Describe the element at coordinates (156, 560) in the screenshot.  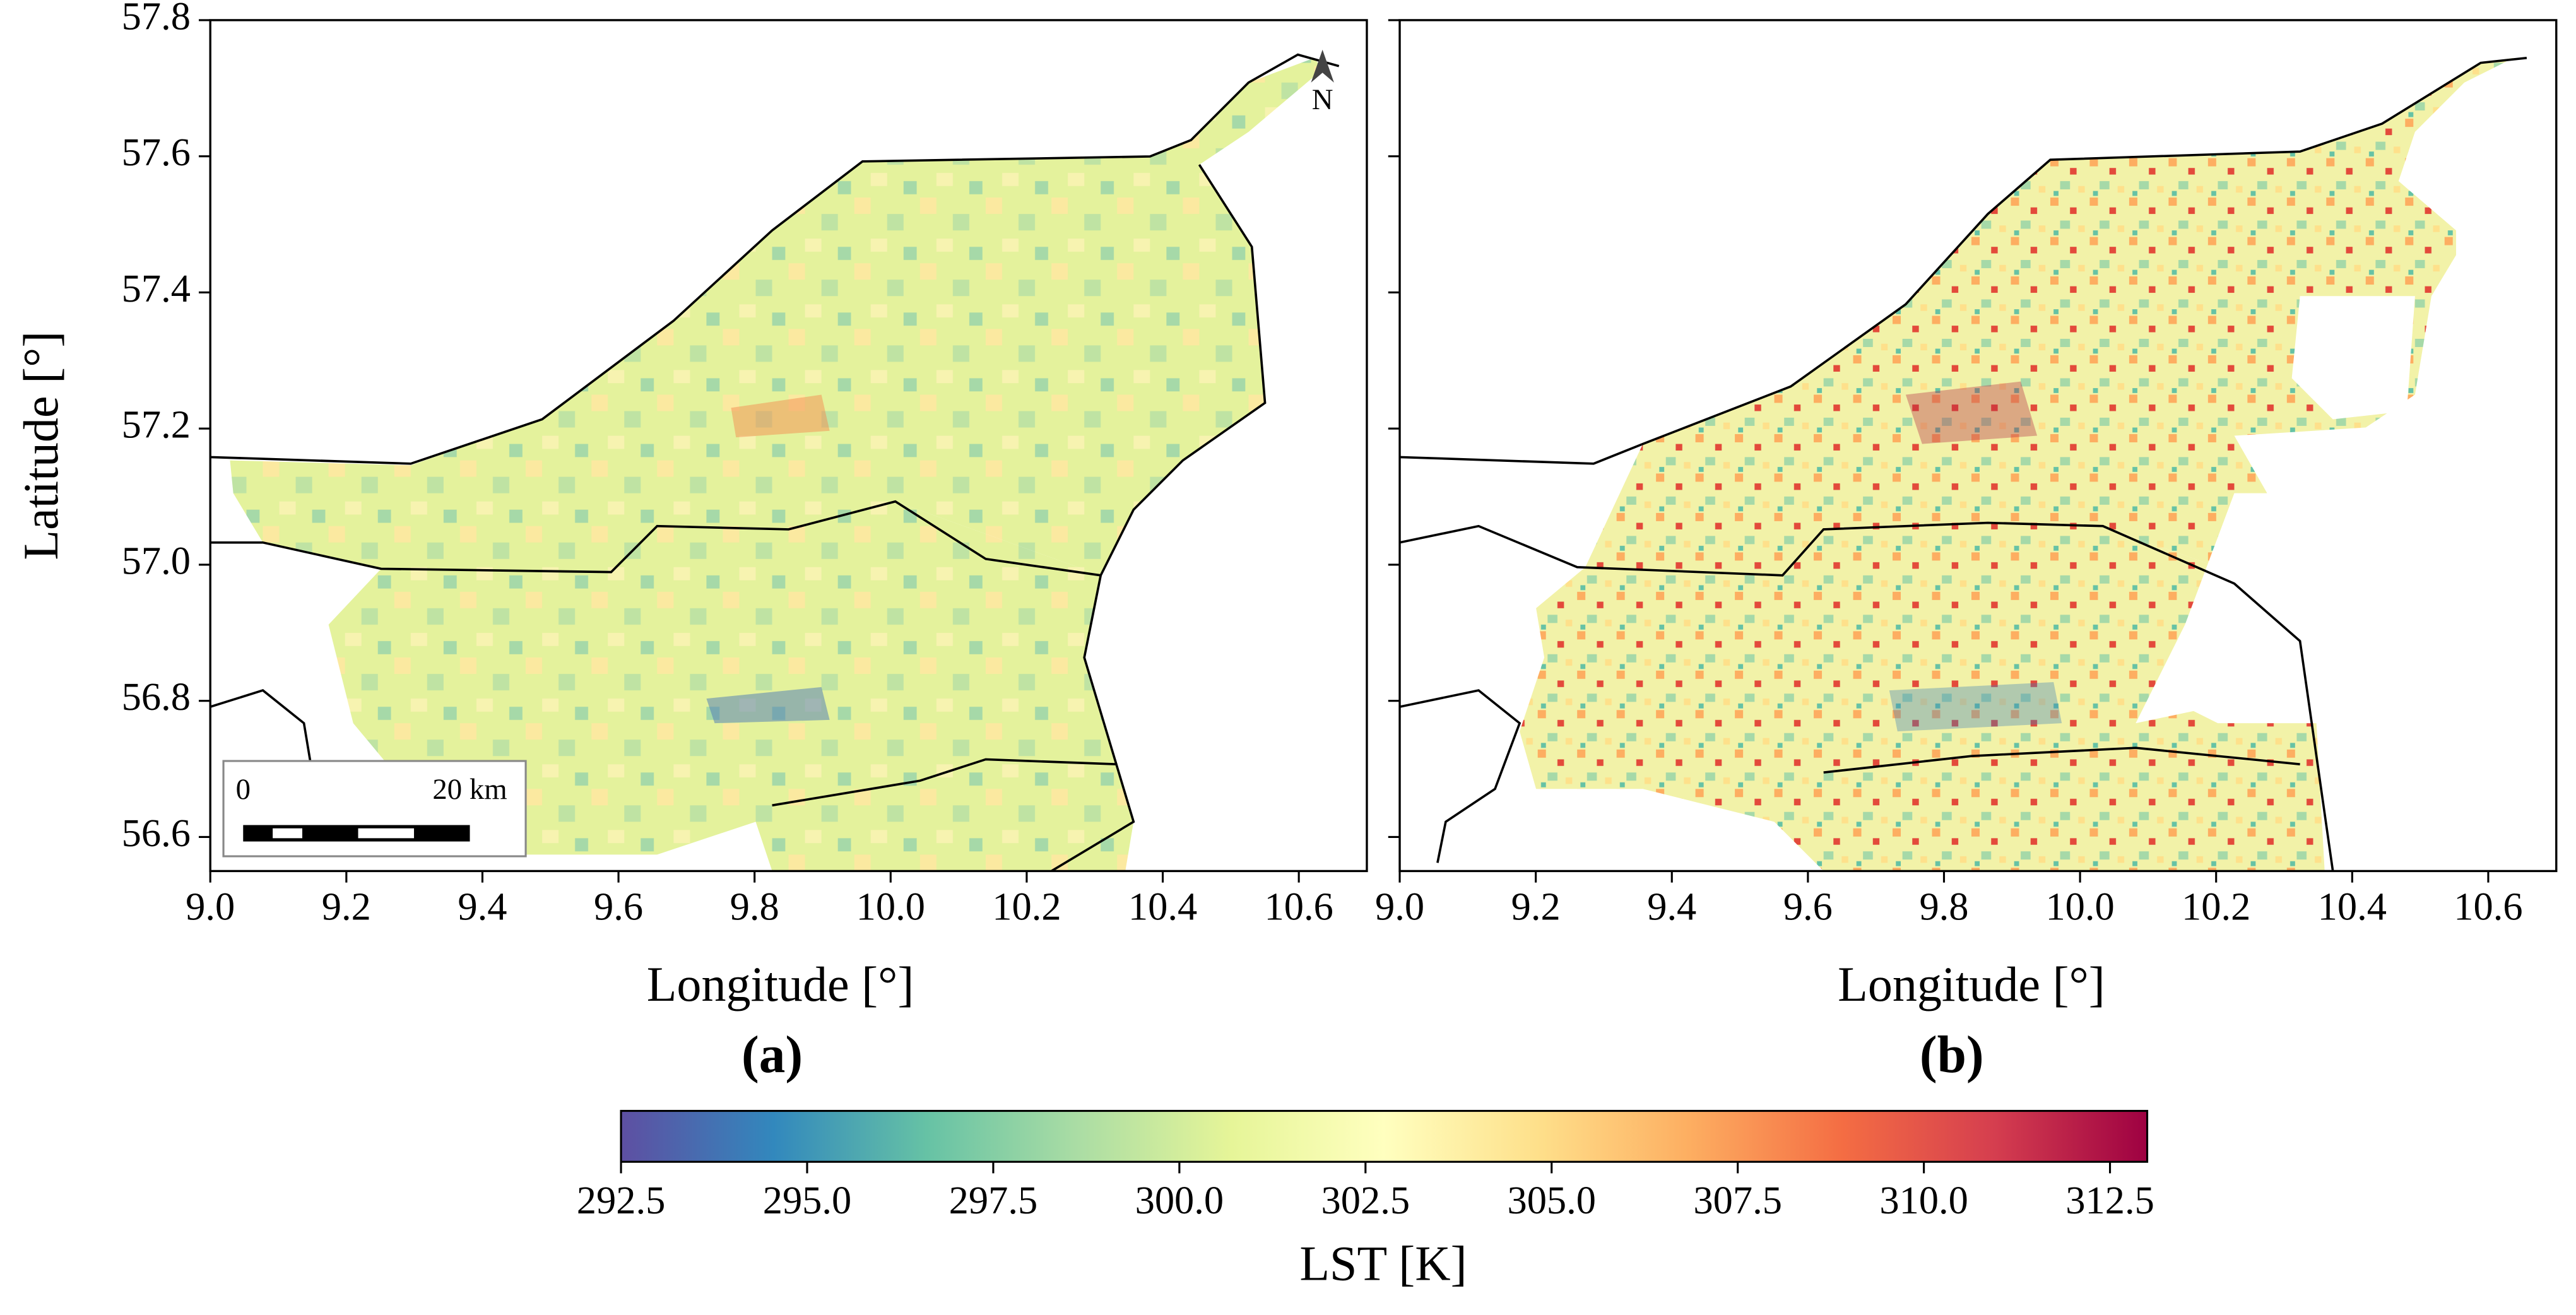
I see `y-tick-label: 57.0` at that location.